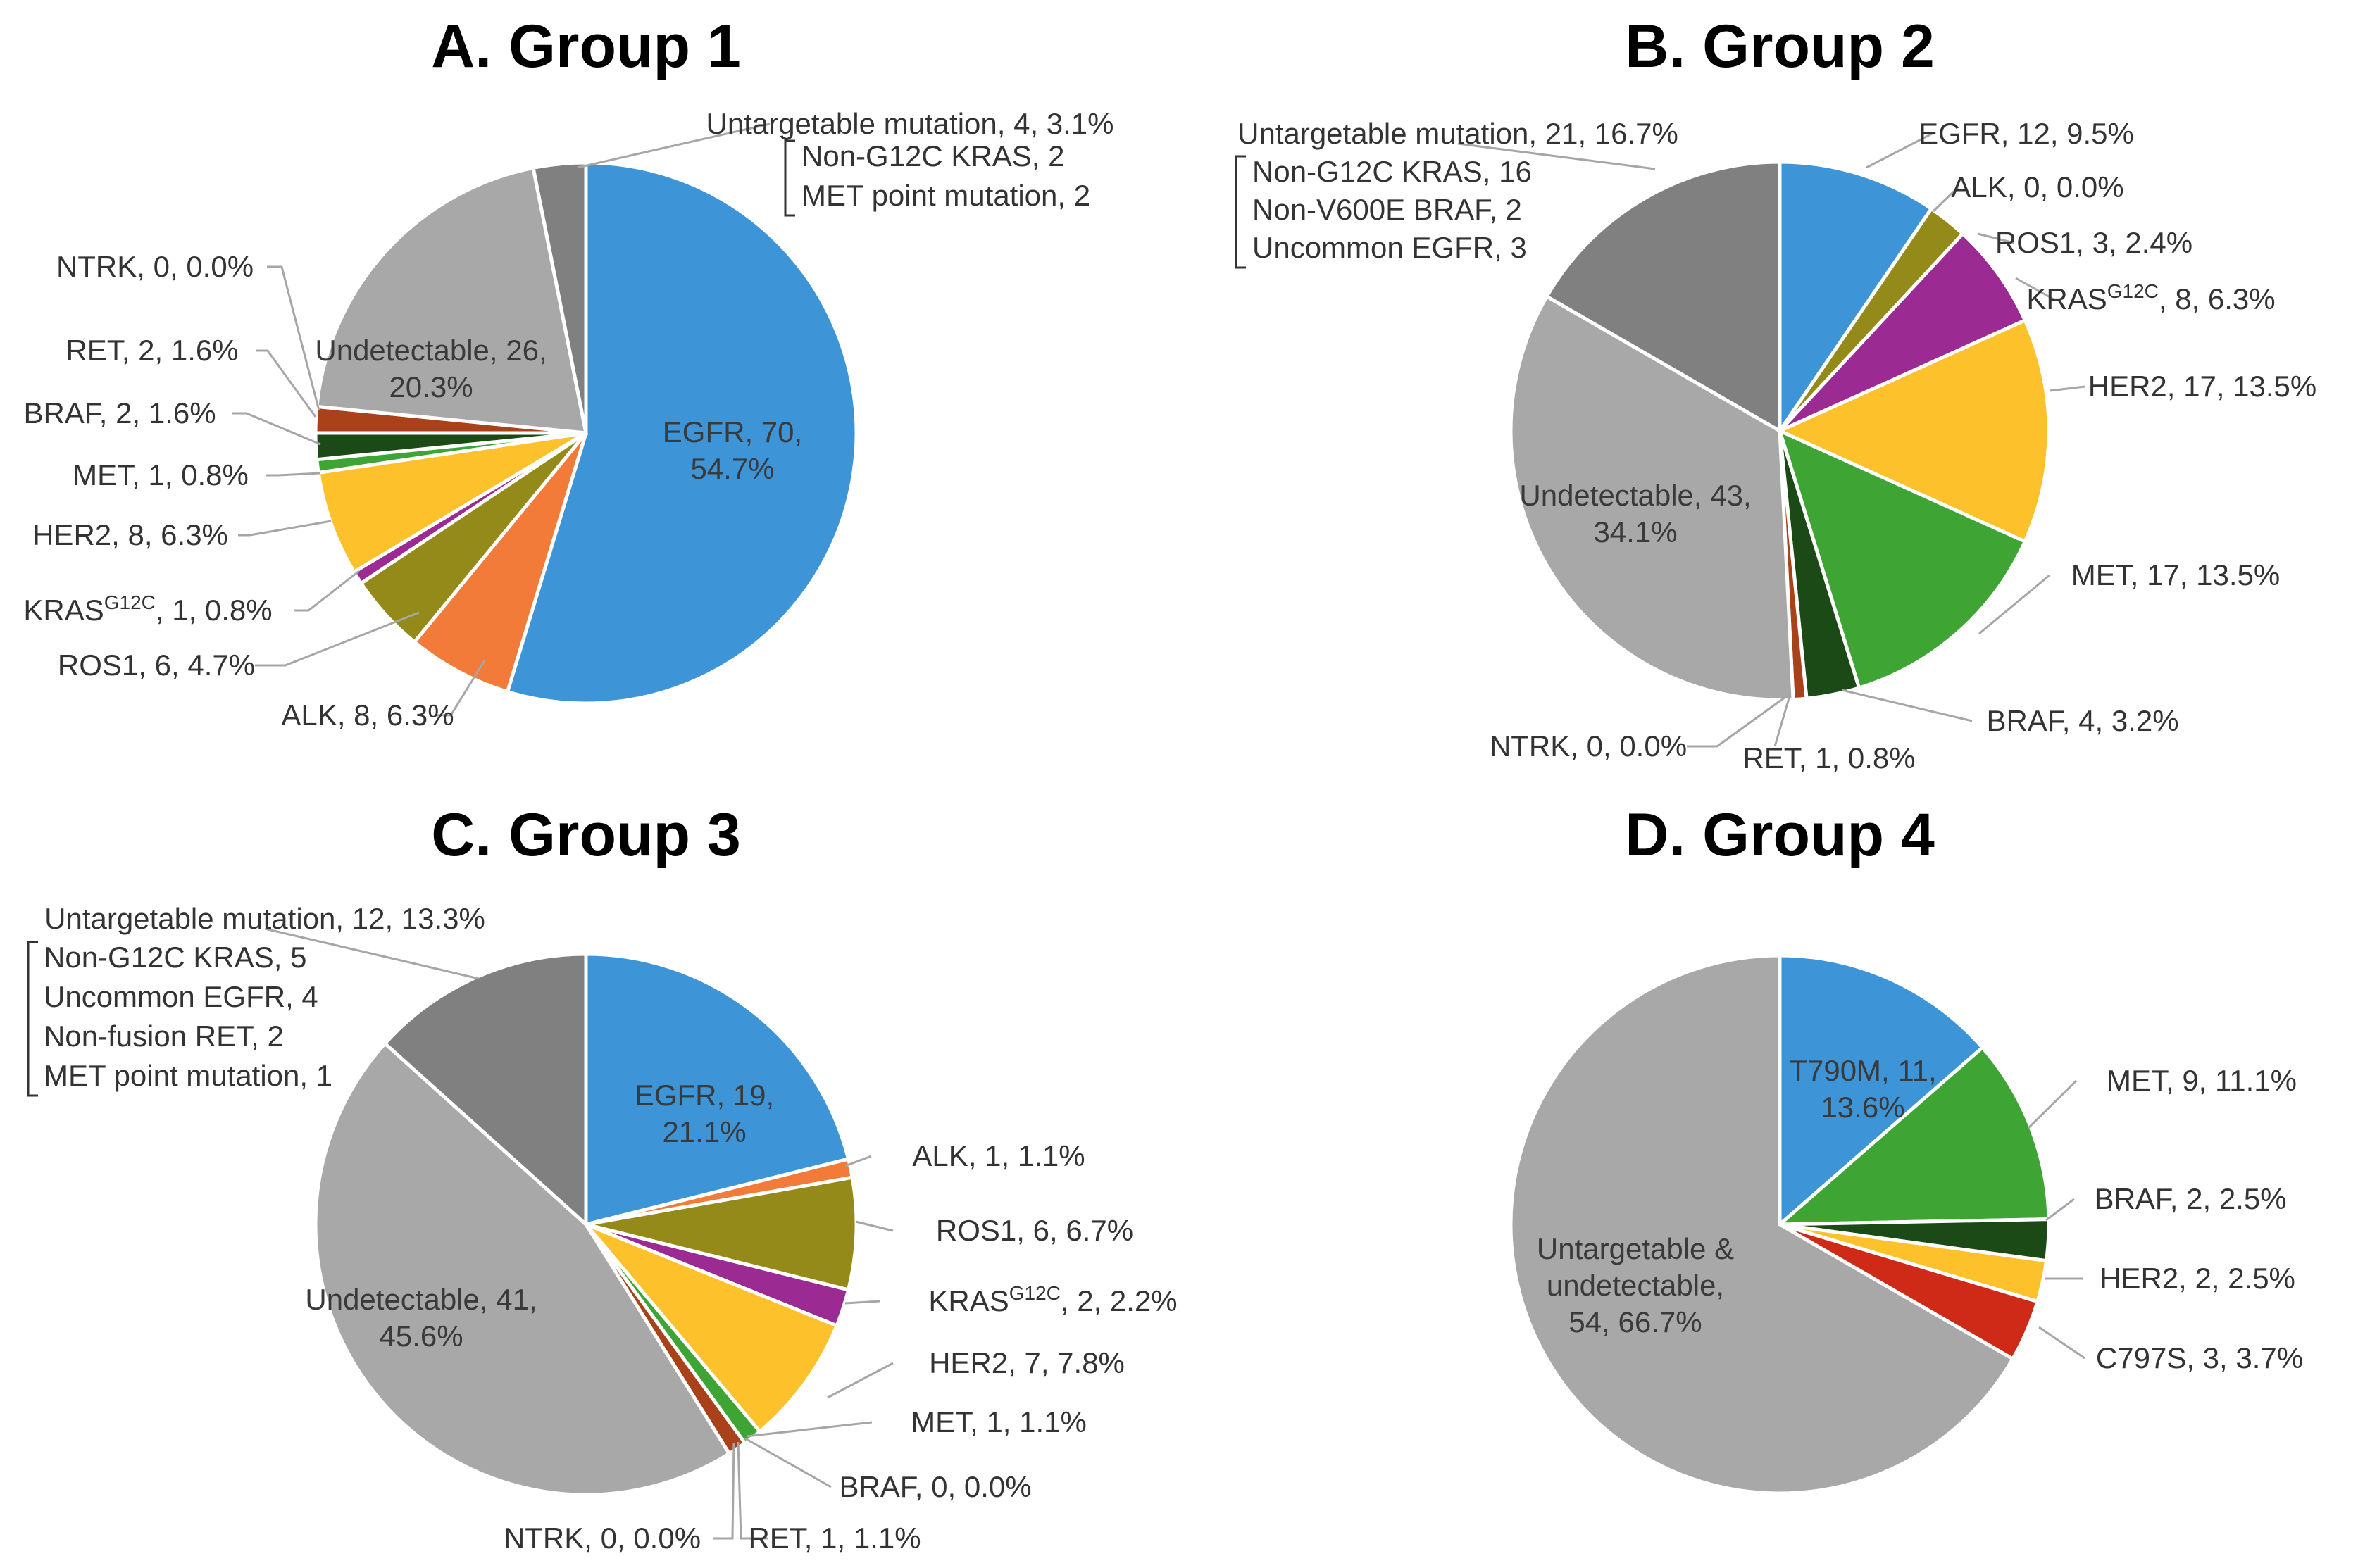 This screenshot has width=2358, height=1568. Describe the element at coordinates (1052, 1299) in the screenshot. I see `slice-label-kras: KRASG12C, 2, 2.2%` at that location.